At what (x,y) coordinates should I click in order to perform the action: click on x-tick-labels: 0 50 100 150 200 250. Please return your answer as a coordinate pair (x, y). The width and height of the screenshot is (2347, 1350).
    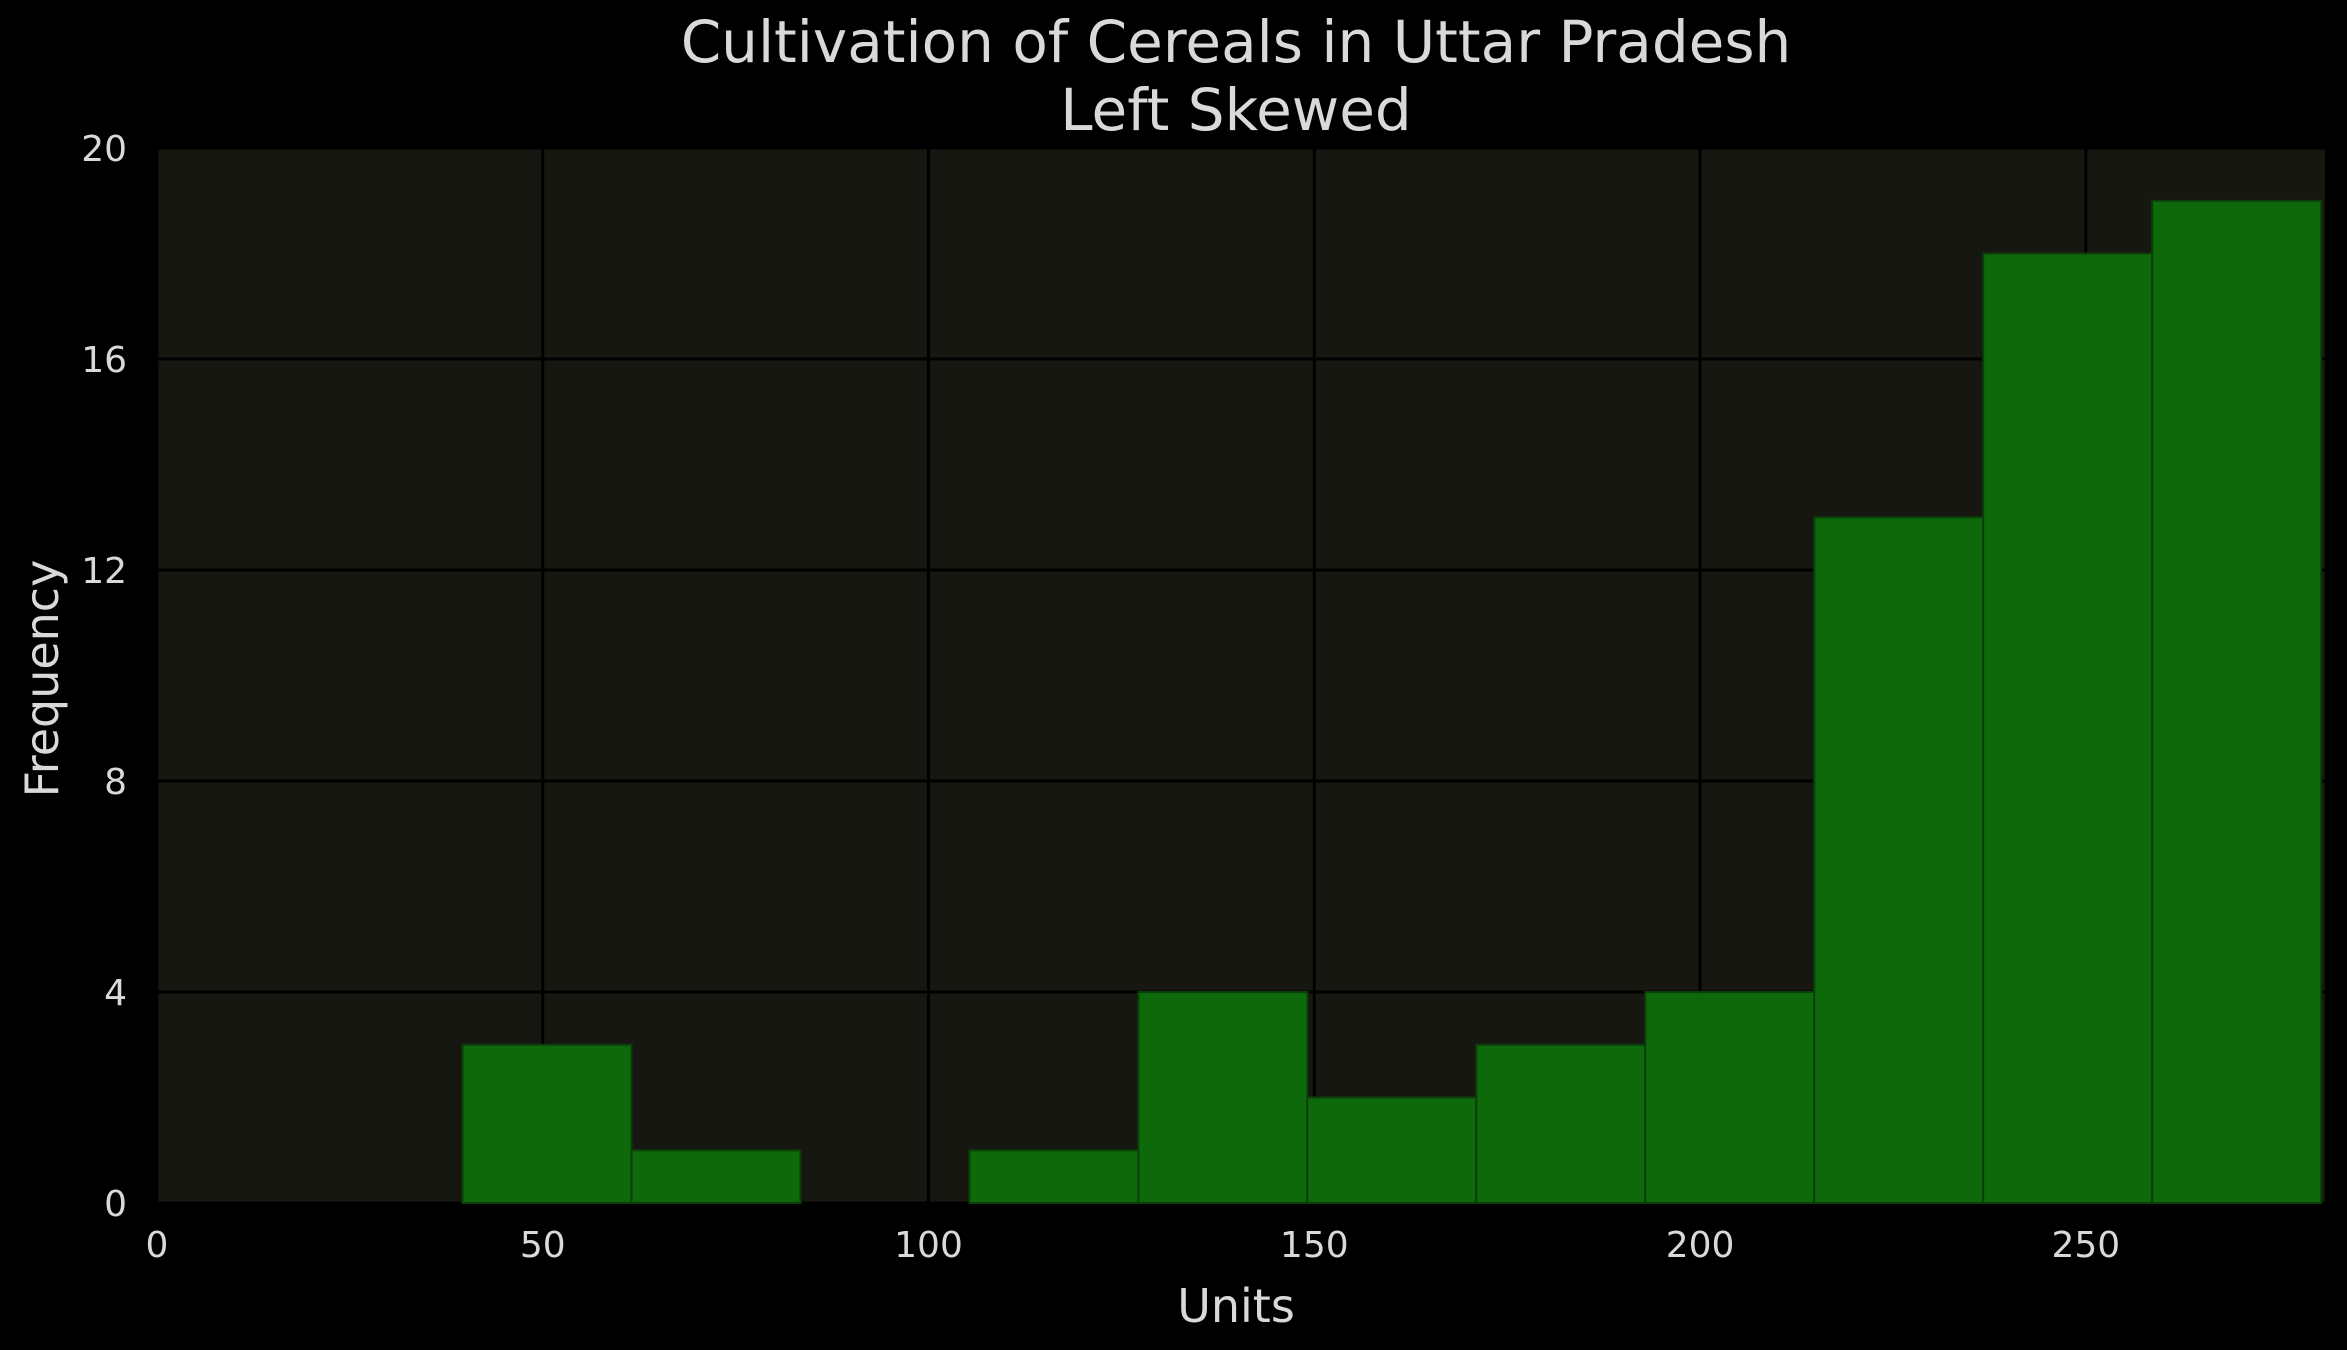
    Looking at the image, I should click on (1133, 1245).